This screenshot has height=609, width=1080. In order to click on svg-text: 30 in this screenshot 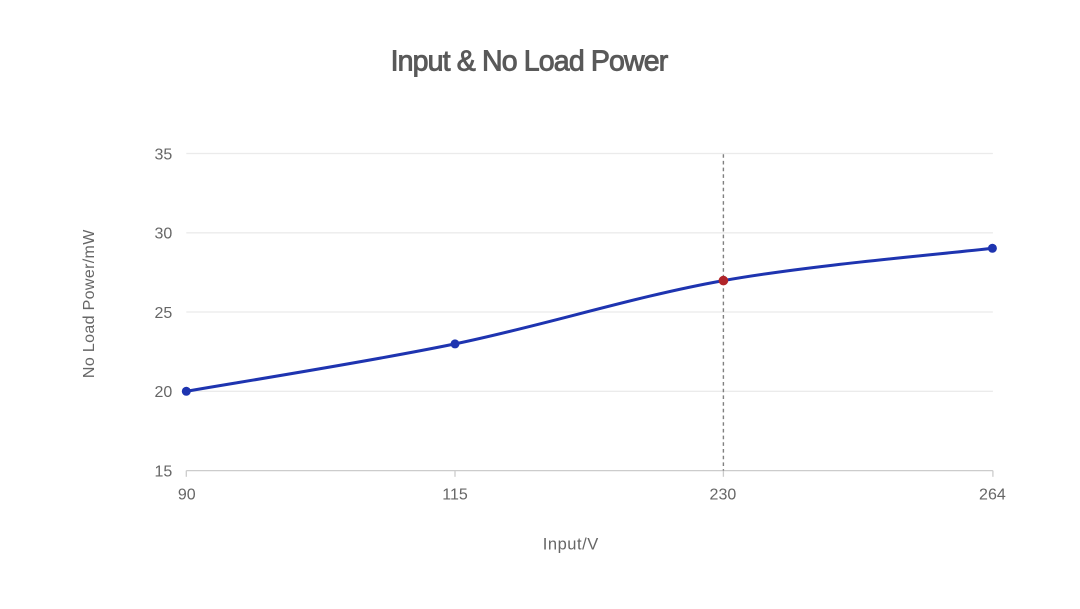, I will do `click(164, 234)`.